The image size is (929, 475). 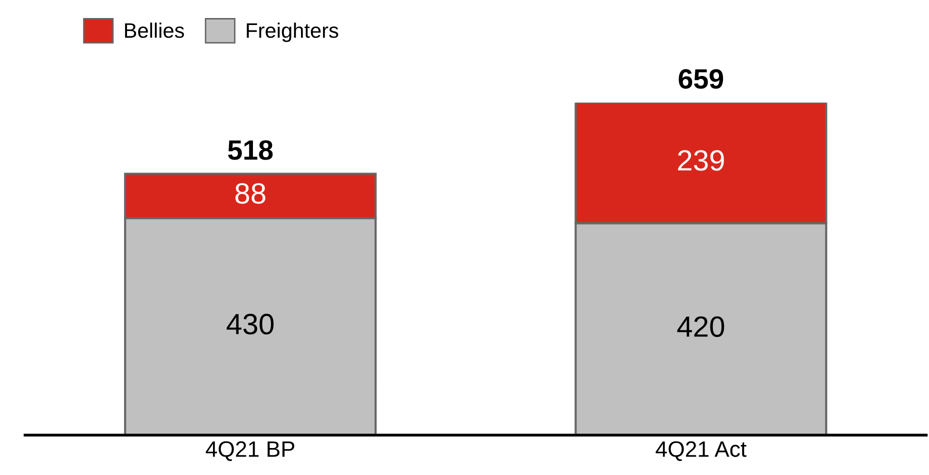 I want to click on data-label: 239, so click(x=701, y=160).